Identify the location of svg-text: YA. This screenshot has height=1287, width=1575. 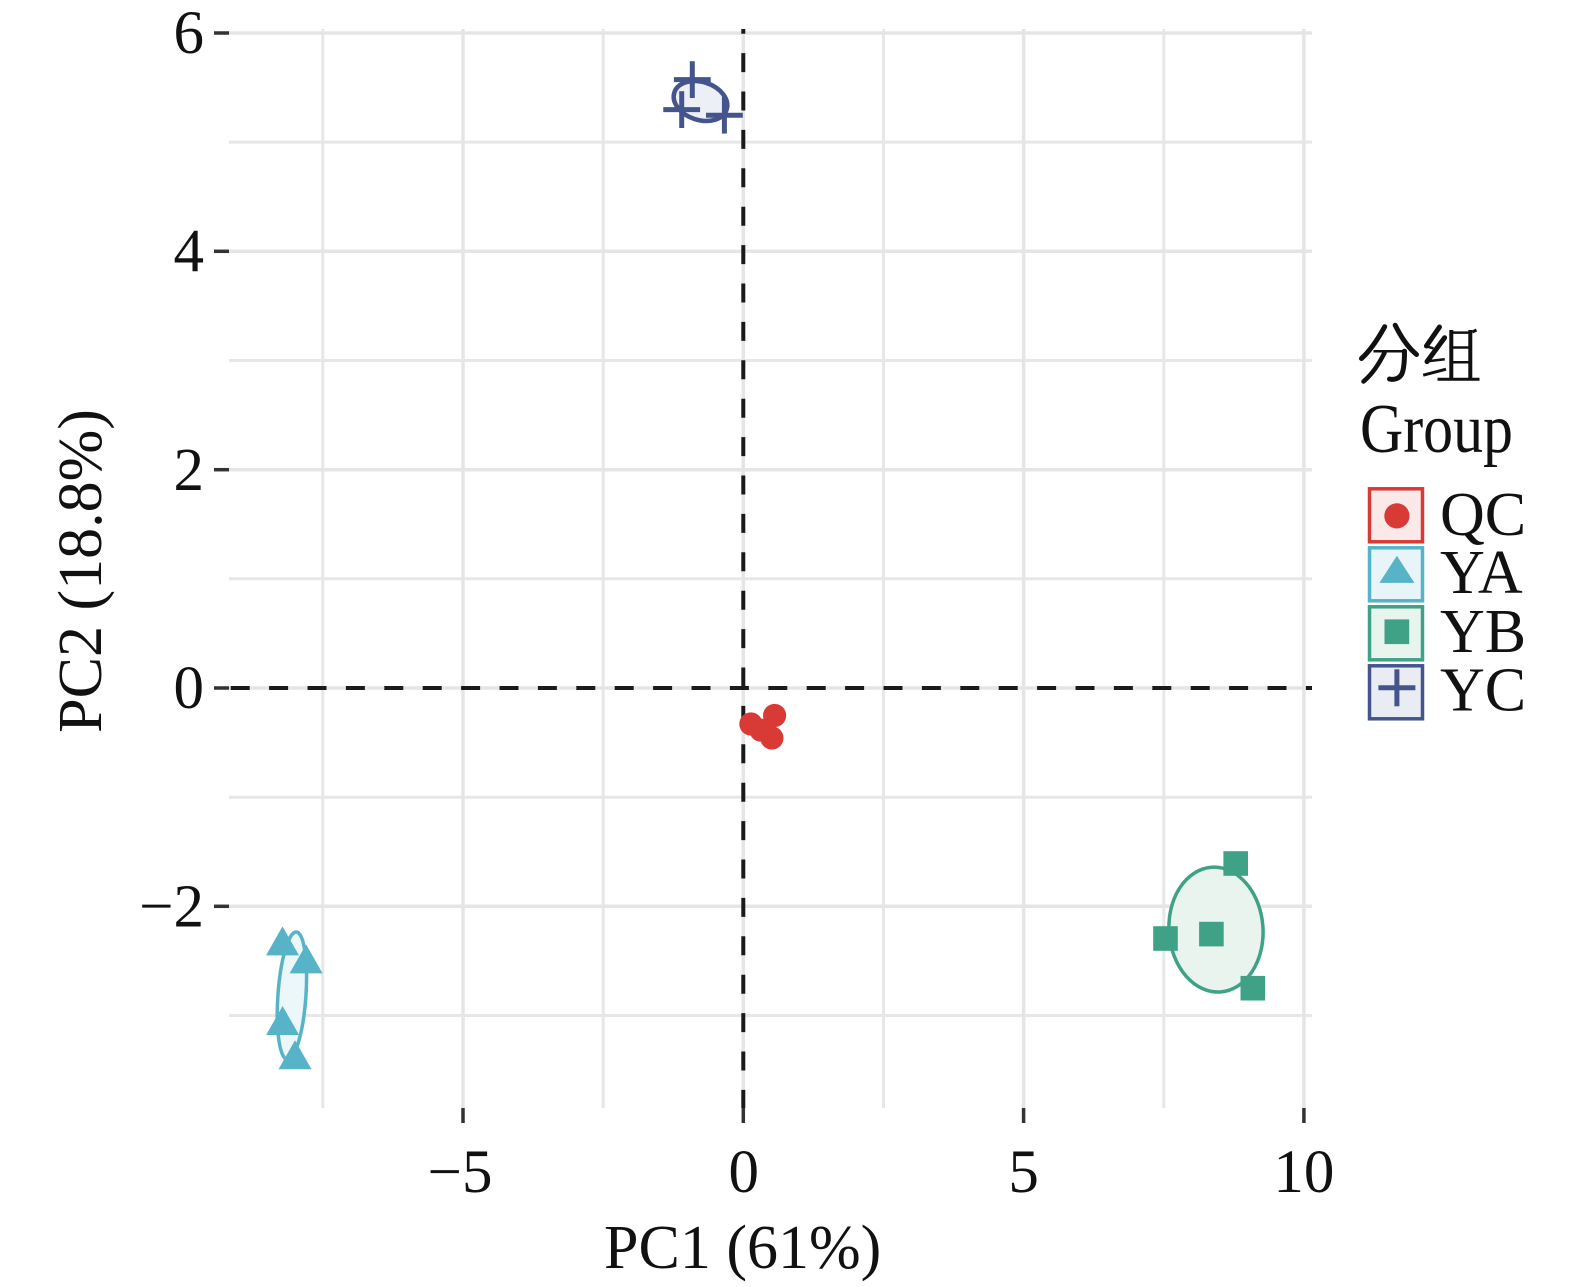
(1481, 573).